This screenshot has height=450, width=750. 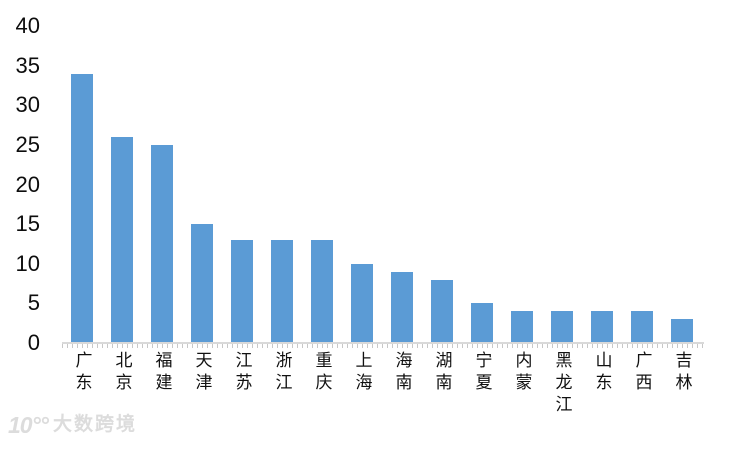 I want to click on x-tick-label-wrap: 福建, so click(x=162, y=373).